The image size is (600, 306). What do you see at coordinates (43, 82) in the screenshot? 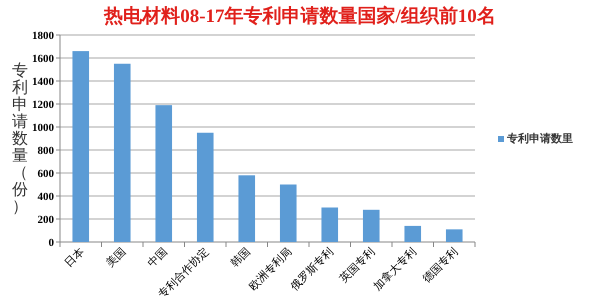
I see `y-tick-label: 1400` at bounding box center [43, 82].